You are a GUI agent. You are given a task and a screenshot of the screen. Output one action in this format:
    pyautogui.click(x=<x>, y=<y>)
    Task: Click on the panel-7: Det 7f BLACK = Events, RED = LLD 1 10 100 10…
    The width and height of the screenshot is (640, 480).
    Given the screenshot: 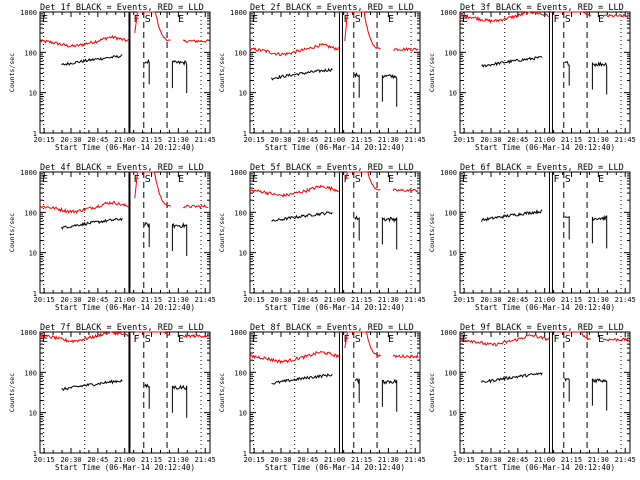 What is the action you would take?
    pyautogui.click(x=112, y=397)
    